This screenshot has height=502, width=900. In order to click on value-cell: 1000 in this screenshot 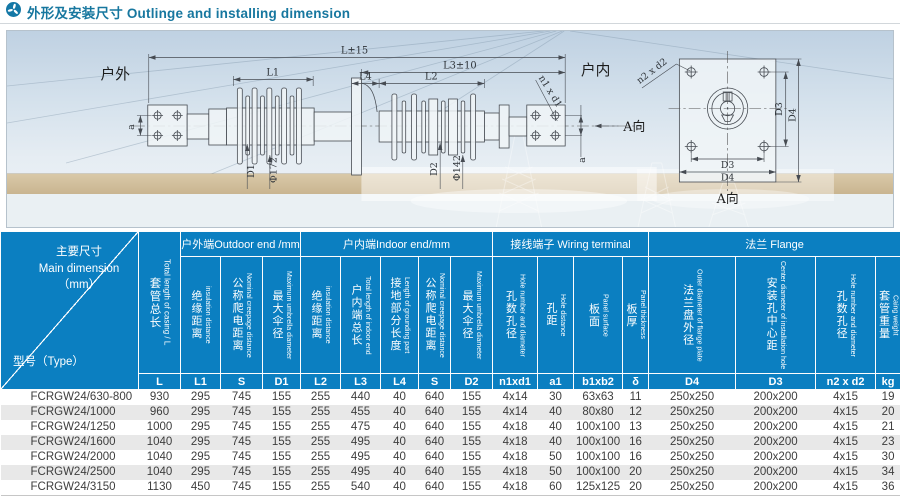, I will do `click(159, 427)`.